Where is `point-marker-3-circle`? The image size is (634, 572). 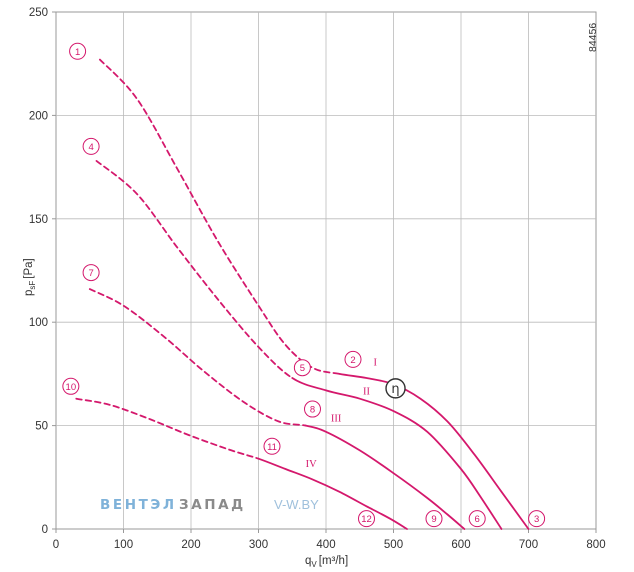 point-marker-3-circle is located at coordinates (537, 519).